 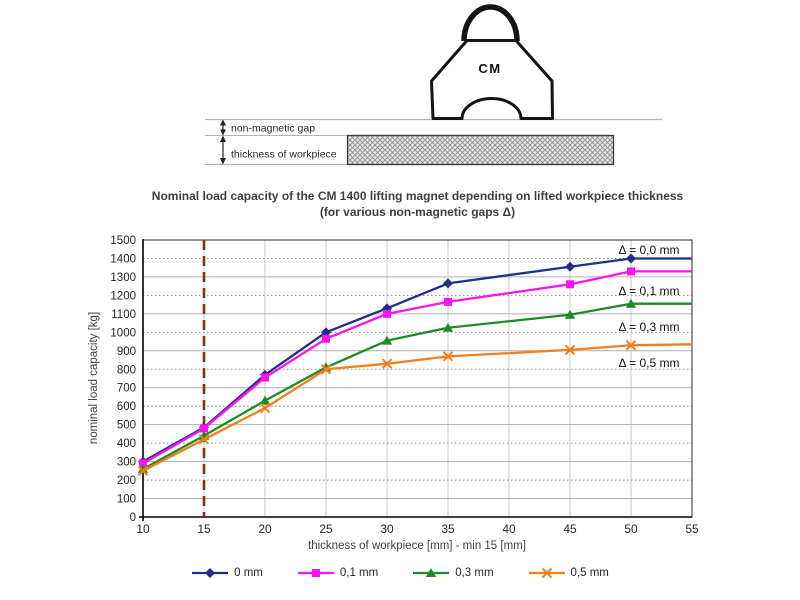 What do you see at coordinates (143, 529) in the screenshot?
I see `x-tick-label-10: 10` at bounding box center [143, 529].